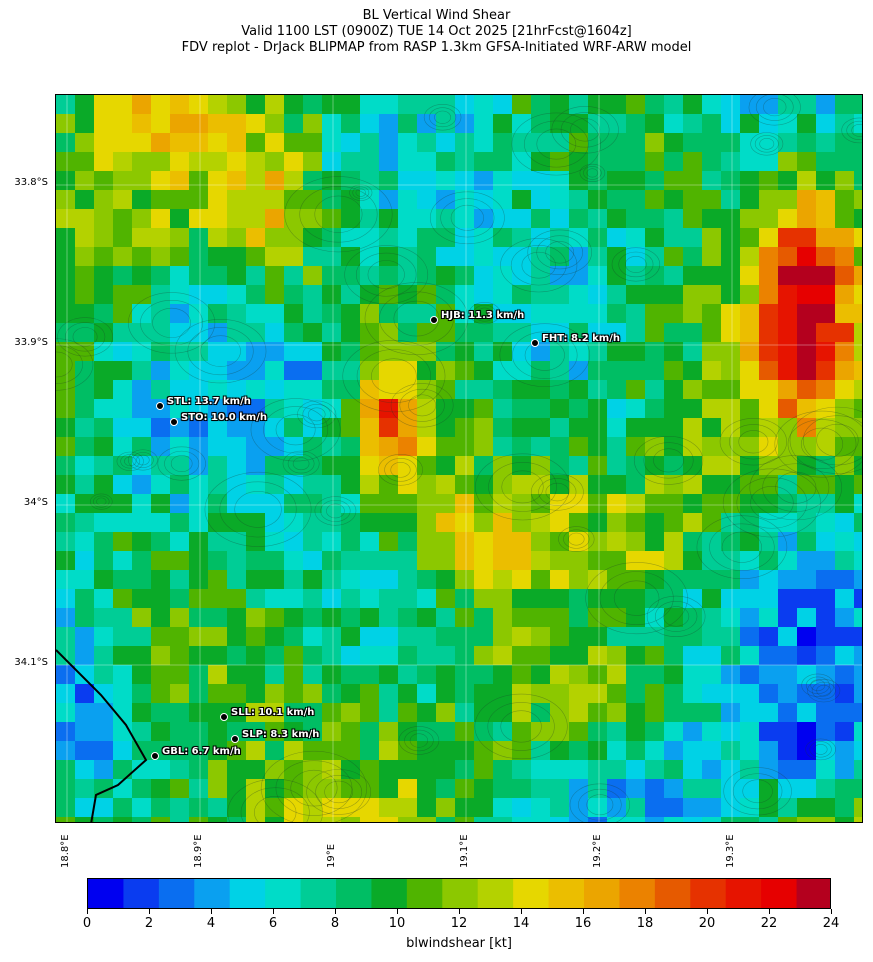  I want to click on colorbar-tick-label: 12, so click(459, 923).